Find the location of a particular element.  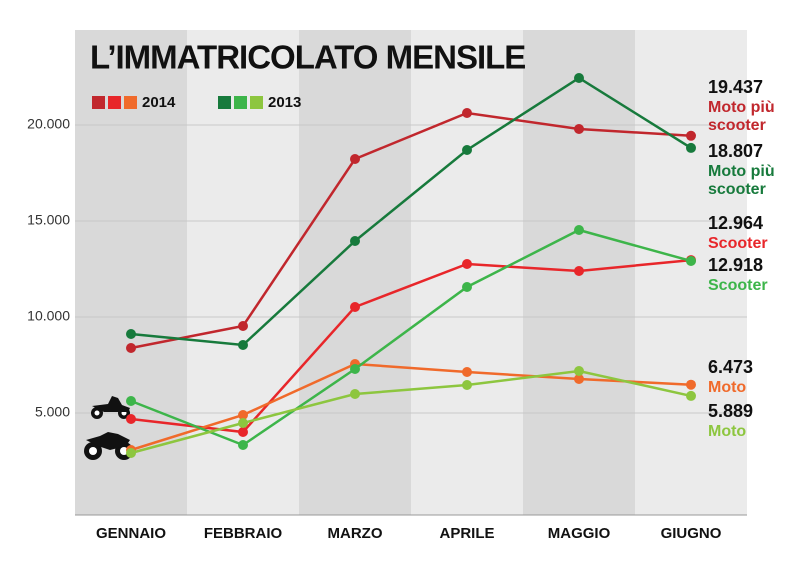

scooter-icon is located at coordinates (110, 407).